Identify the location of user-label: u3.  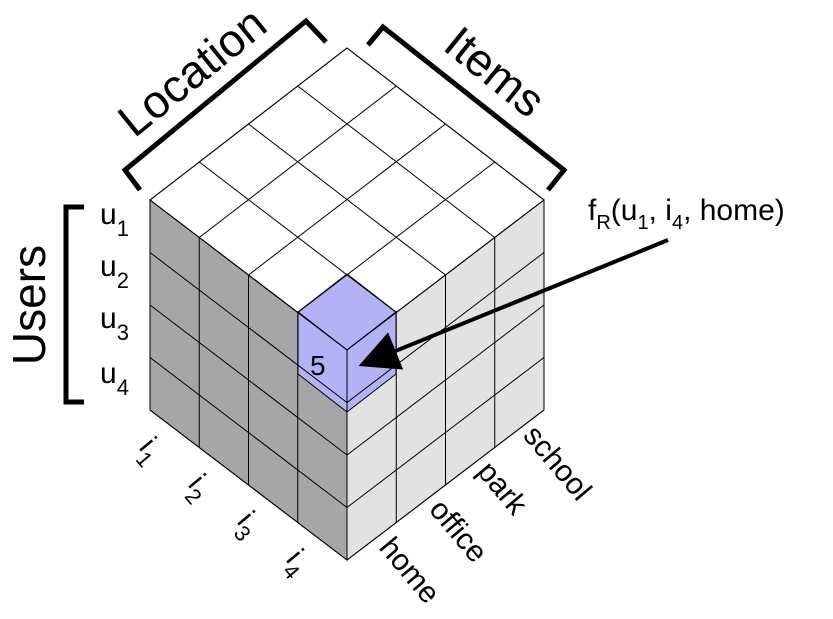
(114, 323).